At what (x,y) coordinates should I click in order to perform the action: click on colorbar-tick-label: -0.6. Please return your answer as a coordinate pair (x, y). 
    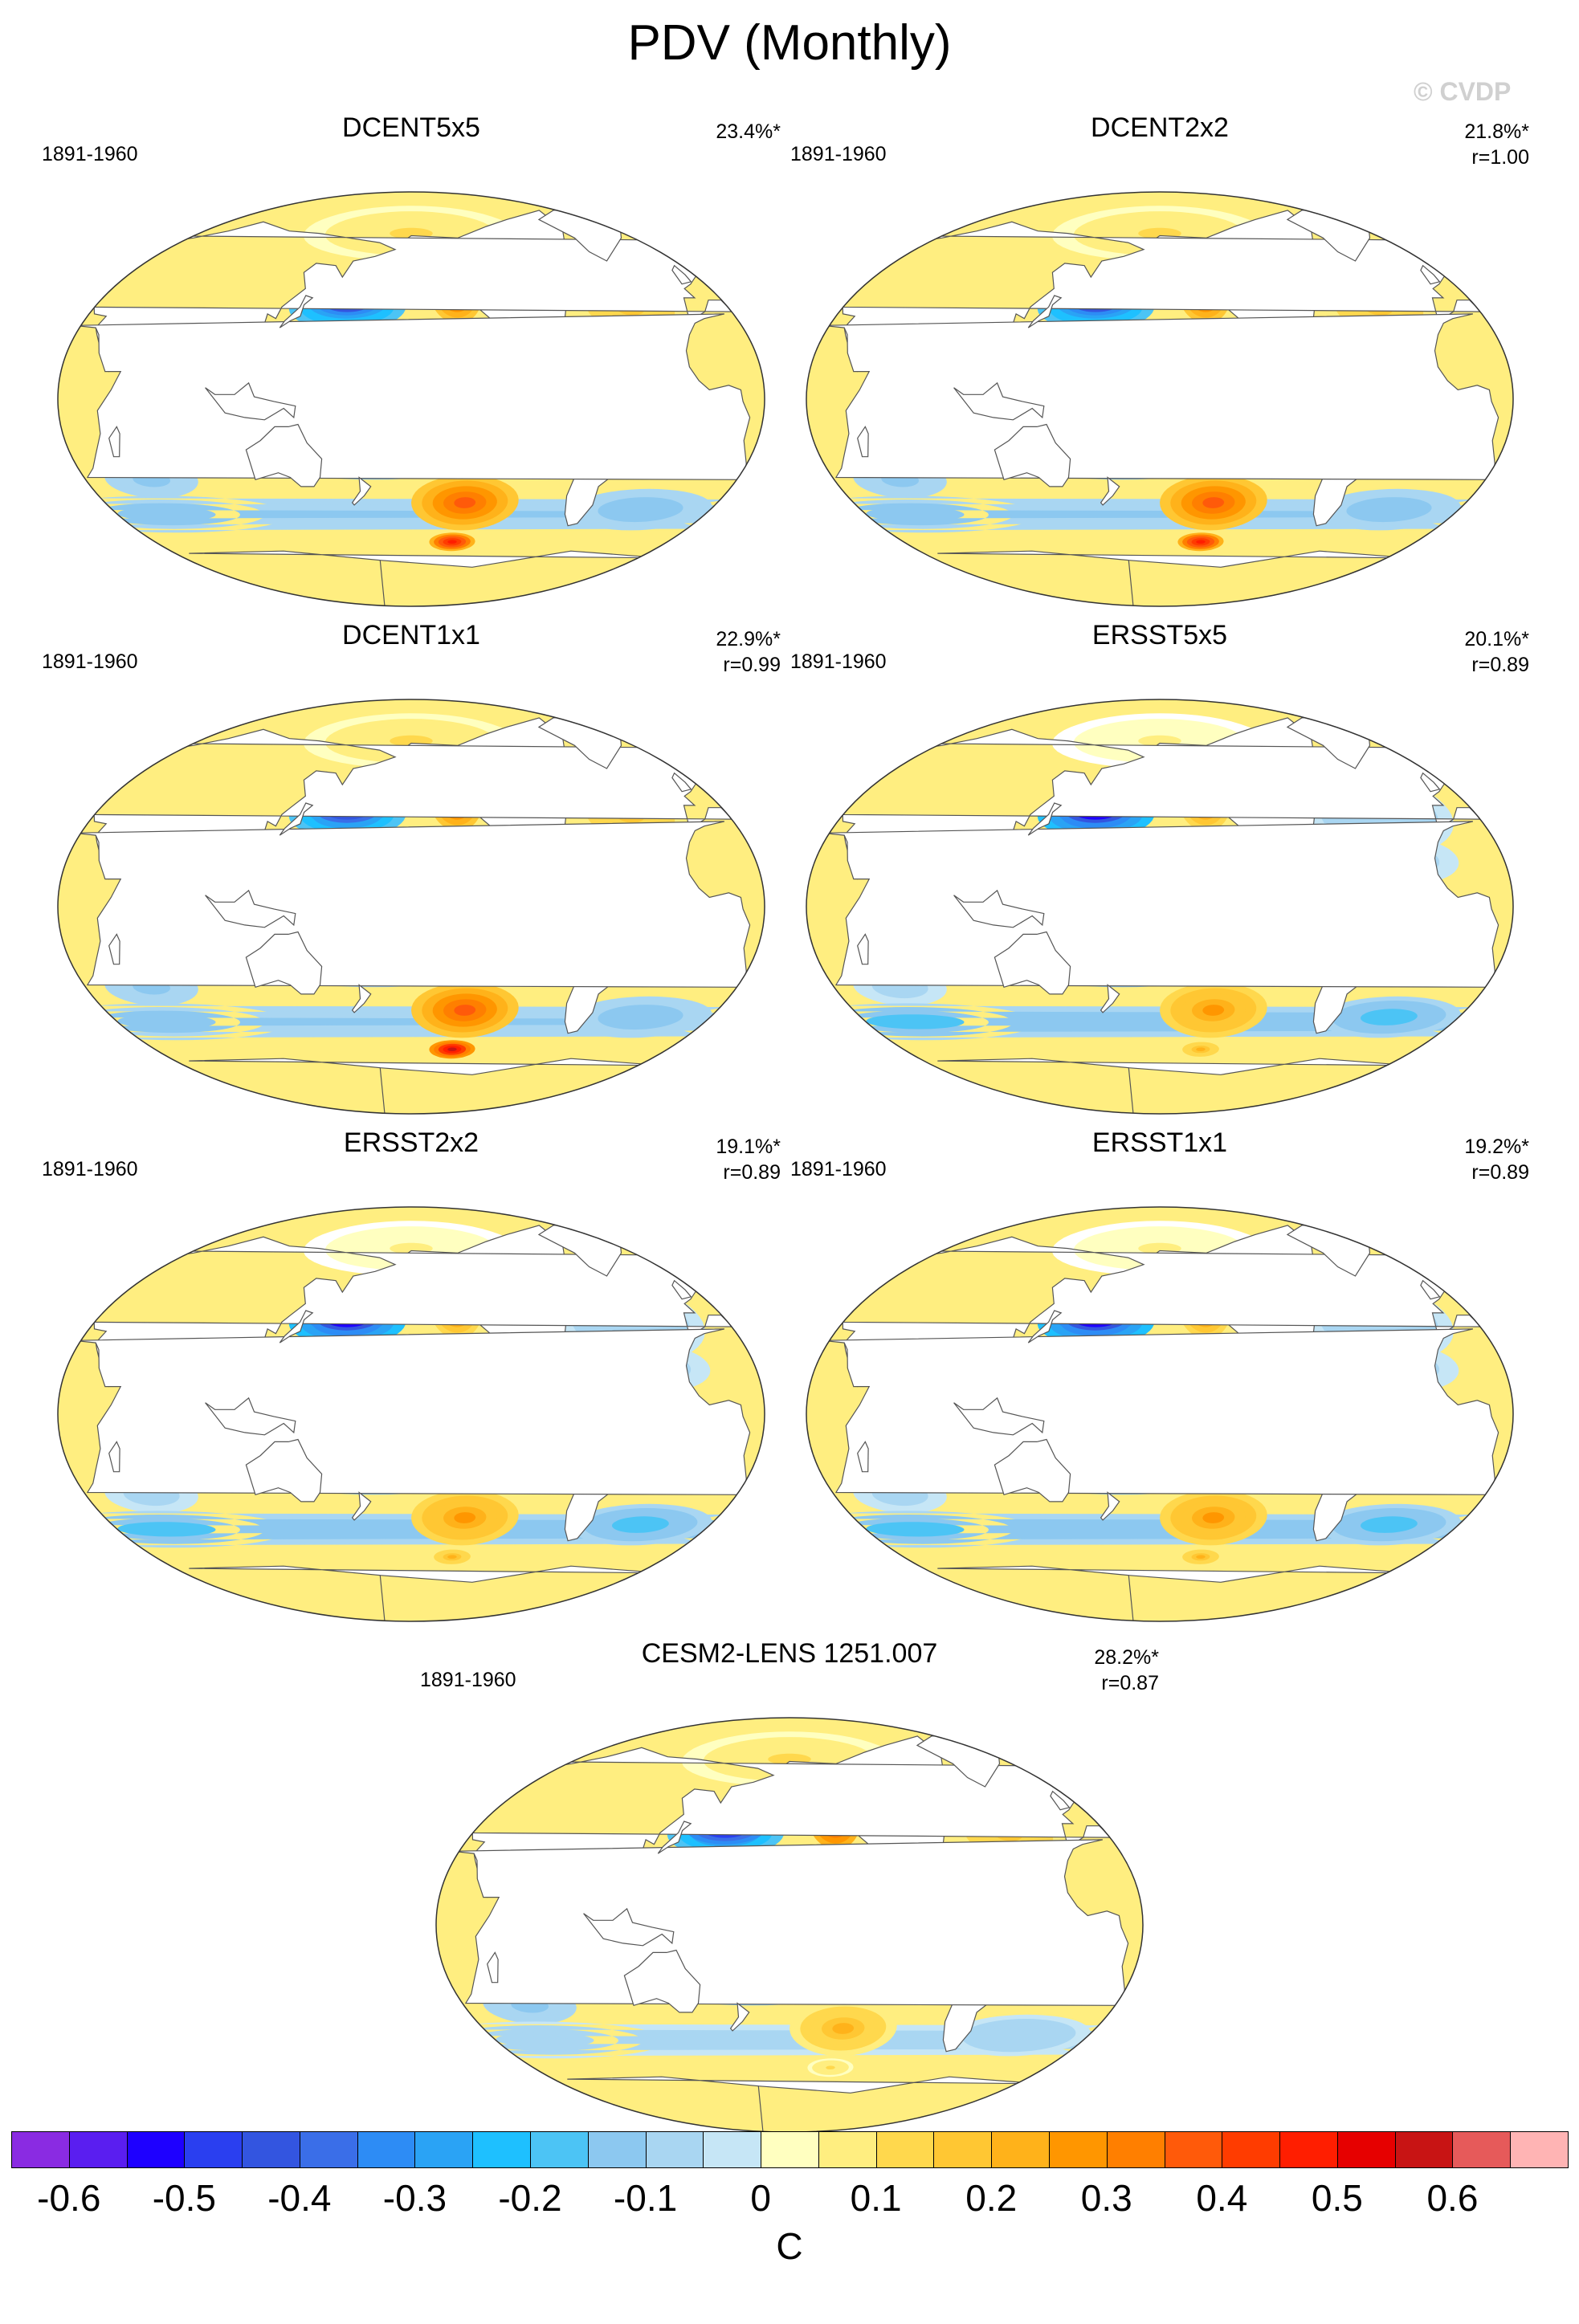
    Looking at the image, I should click on (69, 2198).